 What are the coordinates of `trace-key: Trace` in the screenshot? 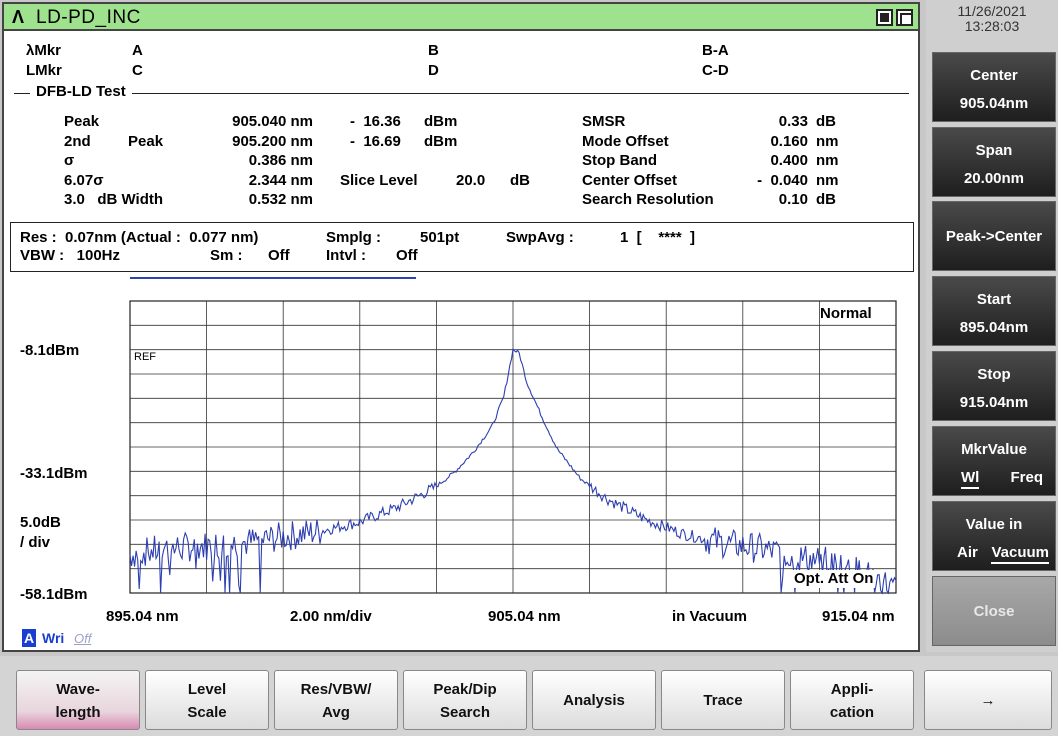 It's located at (723, 700).